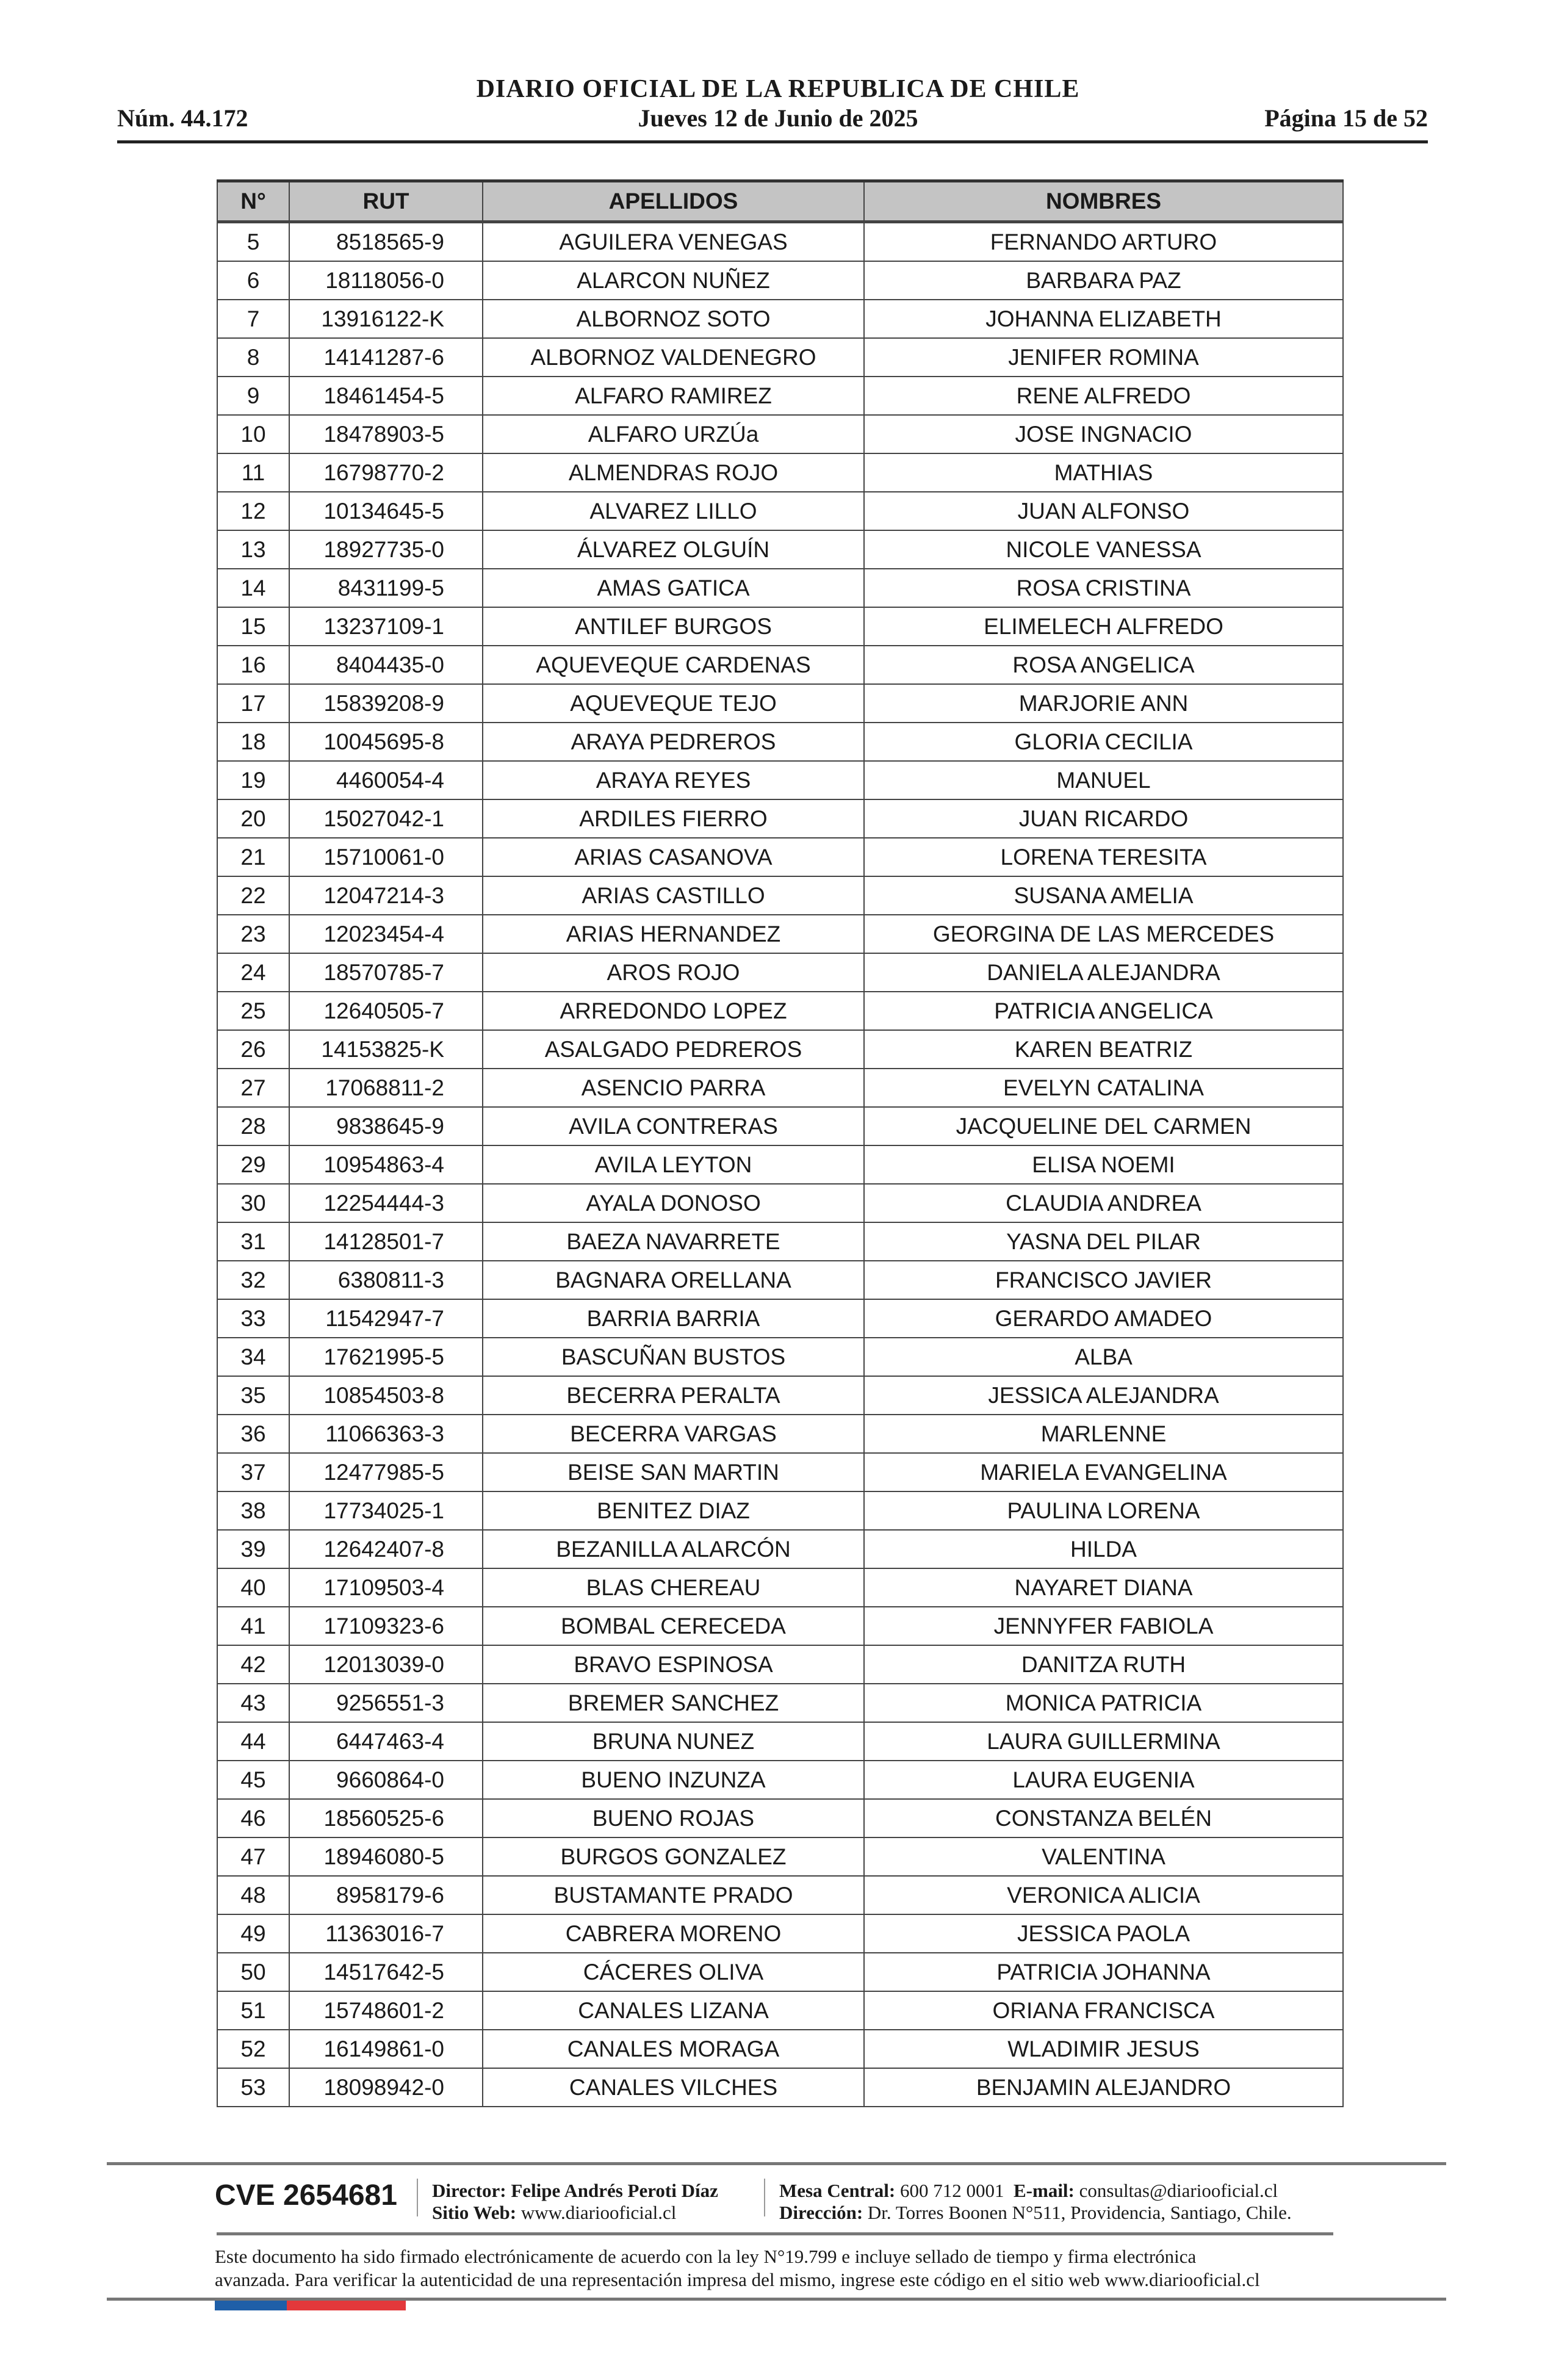 Image resolution: width=1556 pixels, height=2380 pixels. I want to click on rut-cell: 8431199-5, so click(386, 588).